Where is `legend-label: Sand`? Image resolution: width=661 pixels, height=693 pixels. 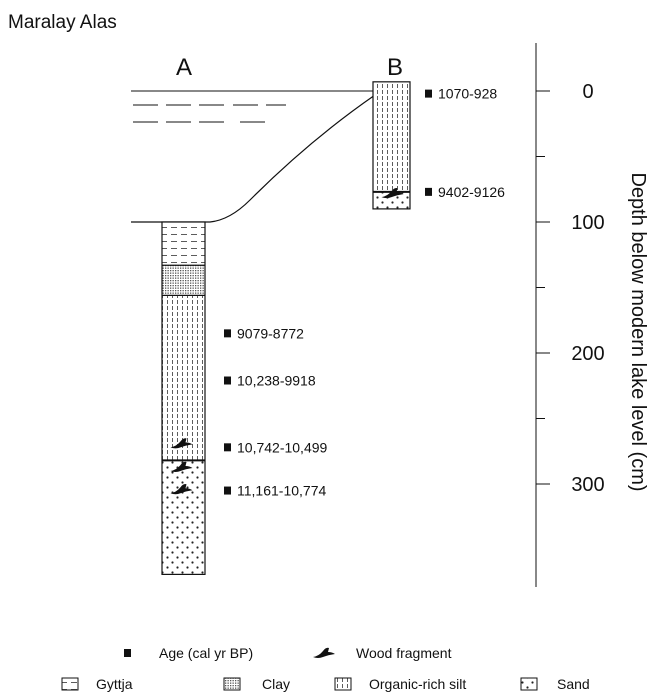
legend-label: Sand is located at coordinates (573, 684).